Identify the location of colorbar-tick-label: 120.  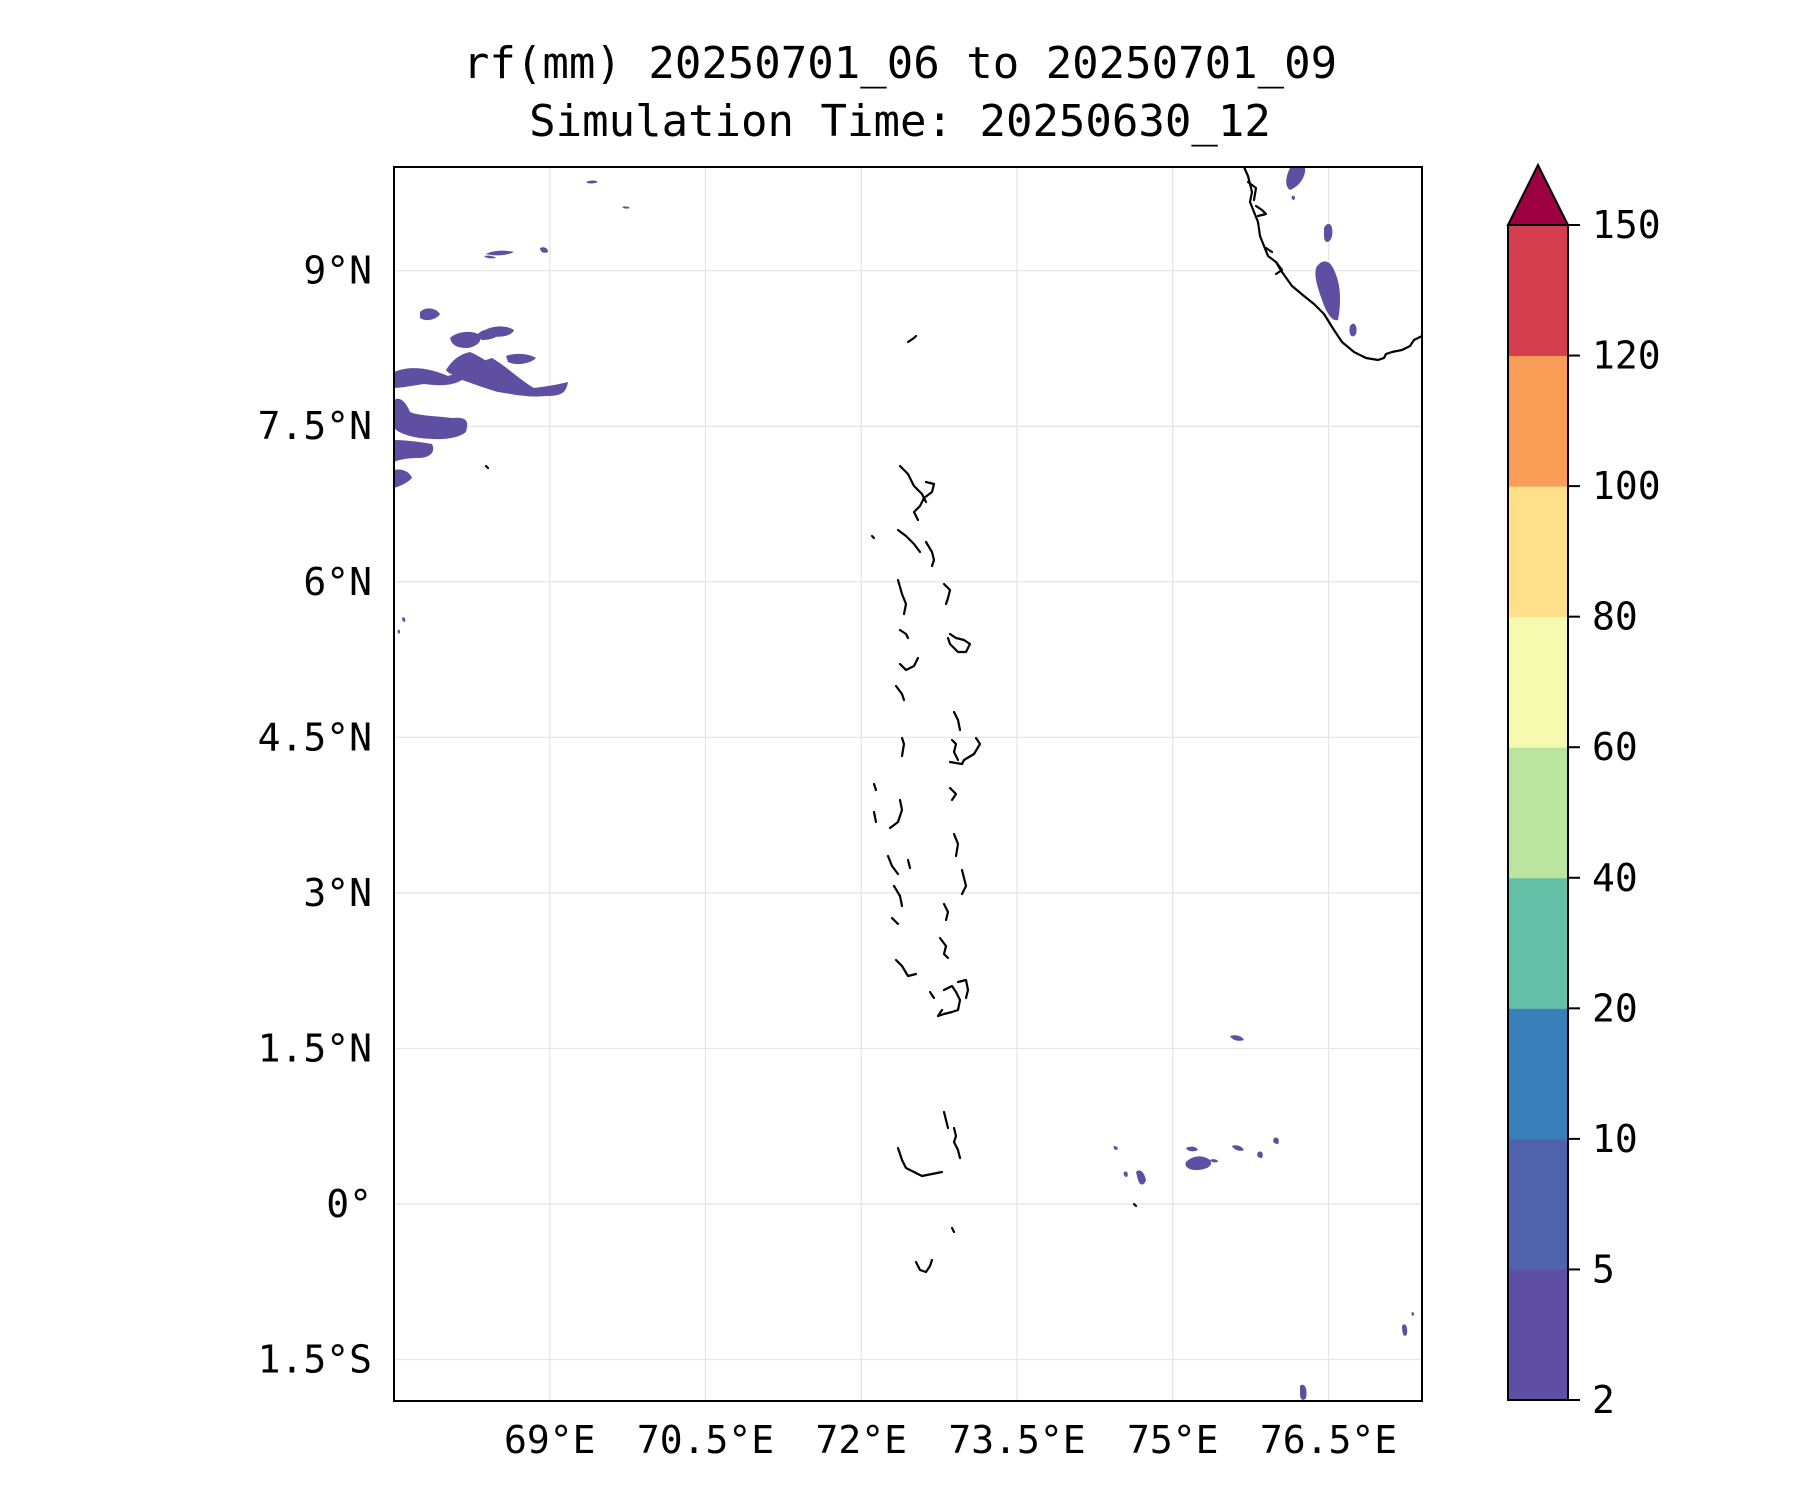
(1626, 356).